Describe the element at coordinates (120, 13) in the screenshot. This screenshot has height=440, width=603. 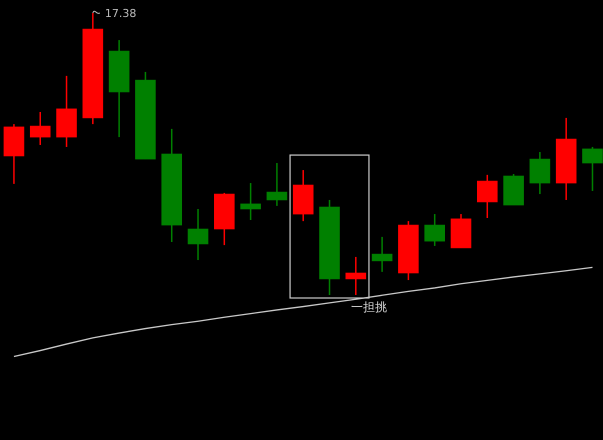
I see `annotation: 17.38` at that location.